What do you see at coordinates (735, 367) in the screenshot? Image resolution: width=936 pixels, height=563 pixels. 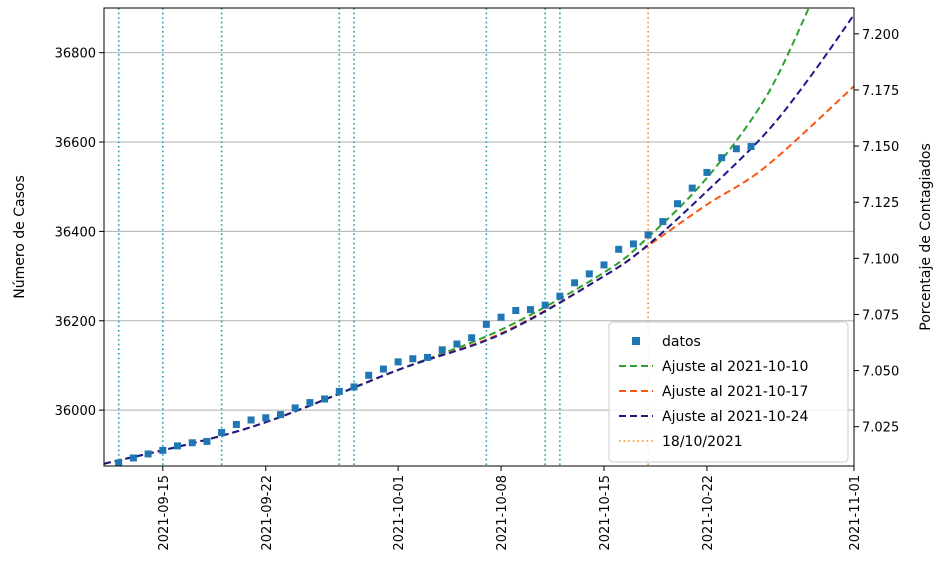 I see `legend-label: Ajuste al 2021-10-10` at bounding box center [735, 367].